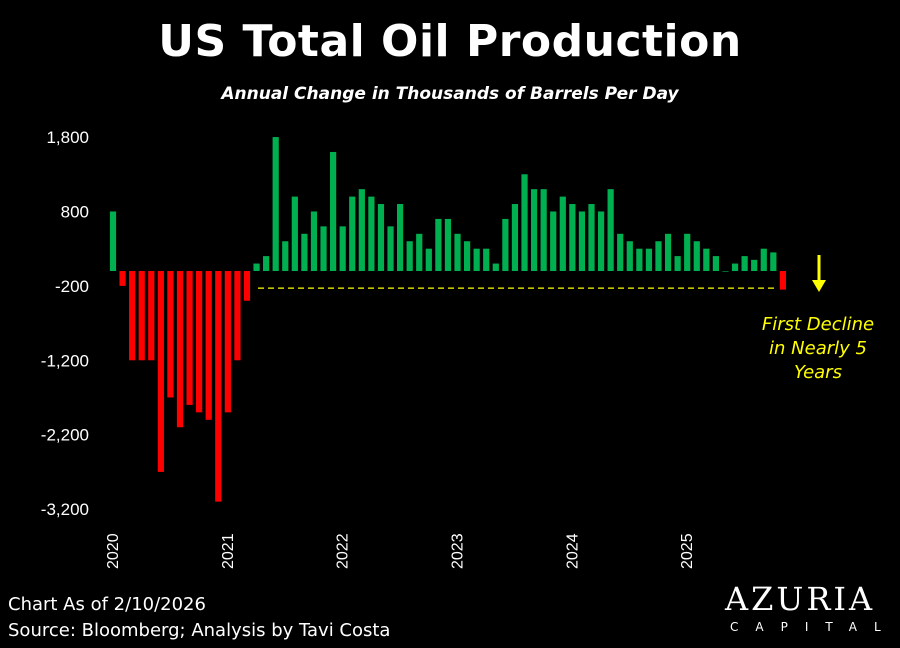 The height and width of the screenshot is (648, 900). What do you see at coordinates (800, 599) in the screenshot?
I see `logo-wordmark: AZURIA` at bounding box center [800, 599].